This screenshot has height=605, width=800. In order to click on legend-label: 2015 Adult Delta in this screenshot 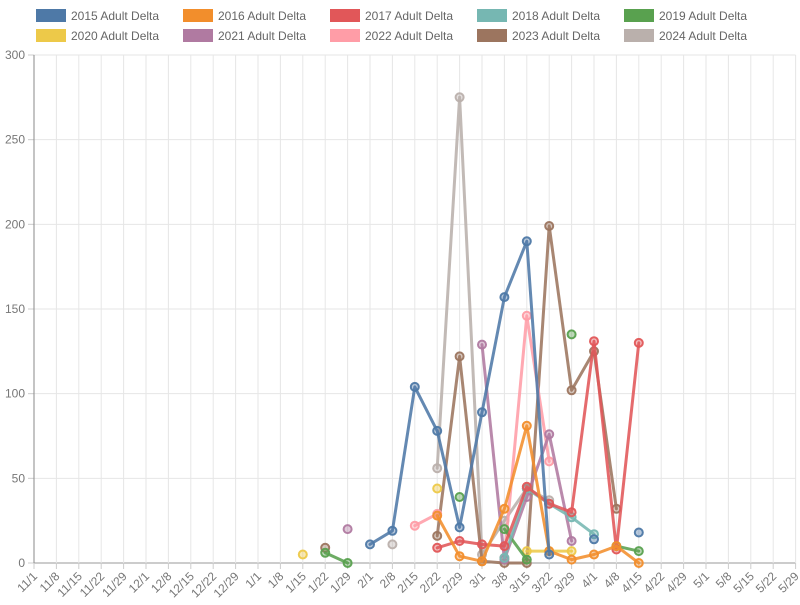, I will do `click(115, 16)`.